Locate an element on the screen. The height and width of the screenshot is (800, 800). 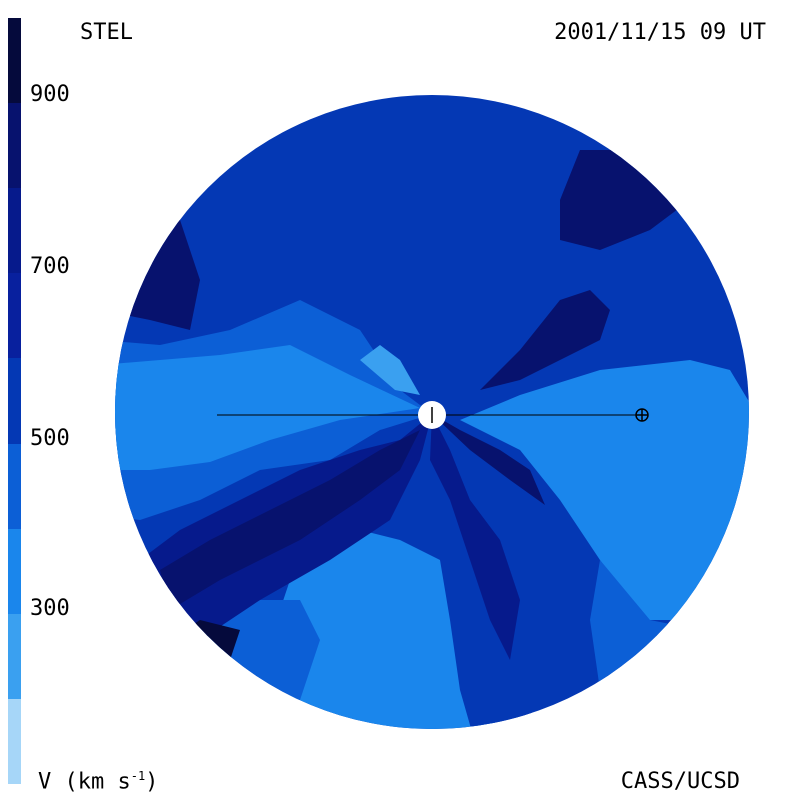
unit-exponent: -1 is located at coordinates (138, 775).